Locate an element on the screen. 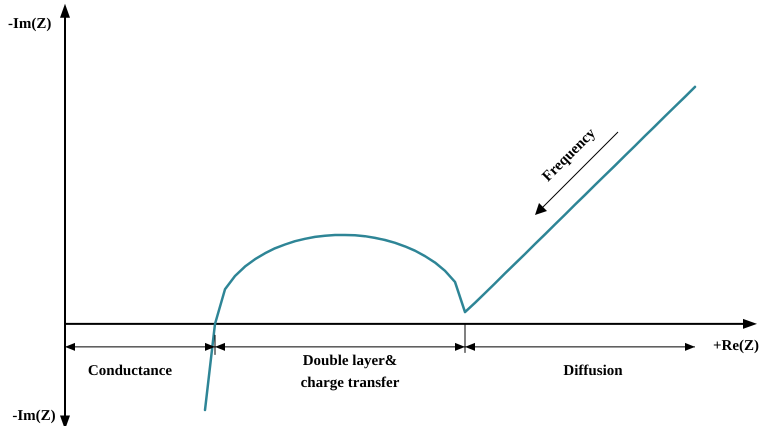  annotation: Diffusion is located at coordinates (593, 371).